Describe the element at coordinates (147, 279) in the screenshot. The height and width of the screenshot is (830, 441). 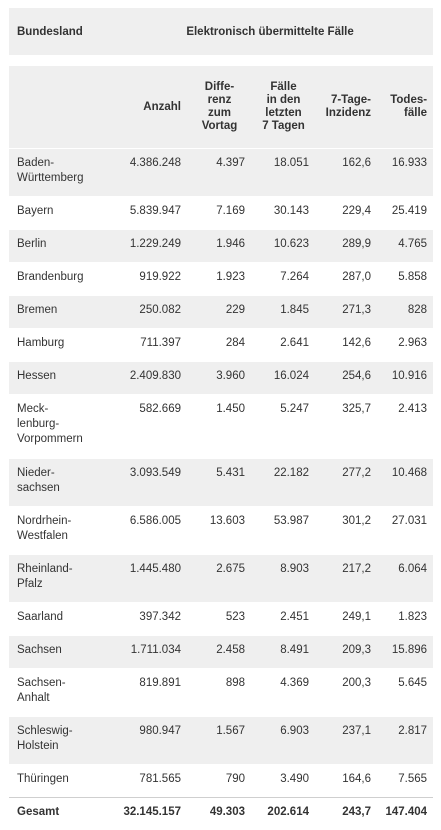
I see `cell-anzahl: 919.922` at that location.